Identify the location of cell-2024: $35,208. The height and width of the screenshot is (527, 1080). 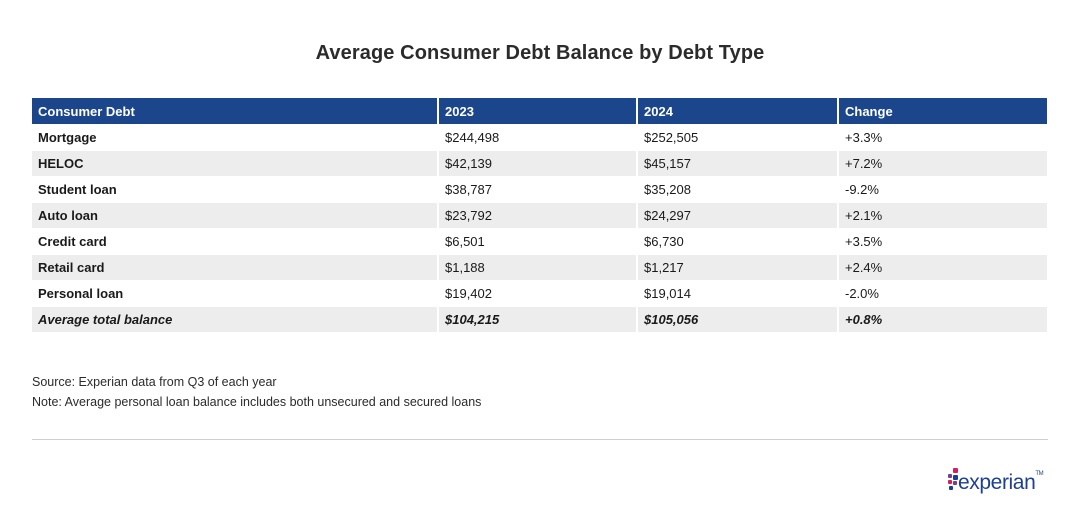
(738, 190).